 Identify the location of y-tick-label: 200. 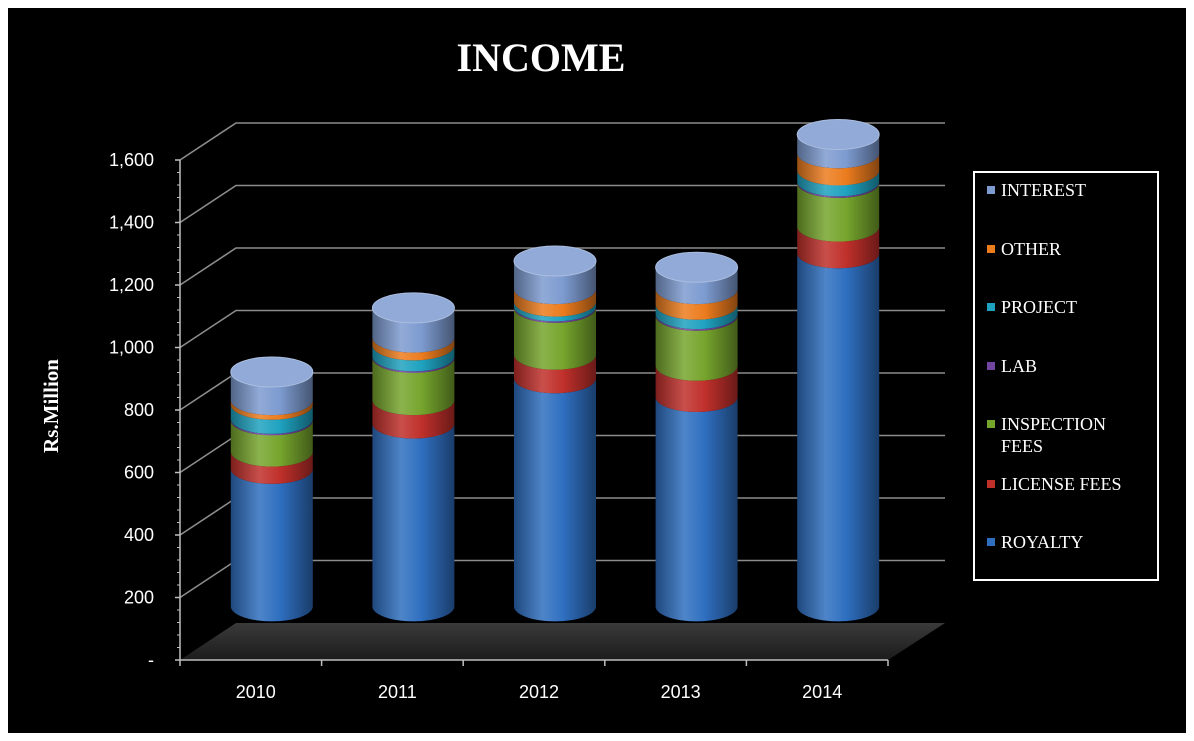
(139, 598).